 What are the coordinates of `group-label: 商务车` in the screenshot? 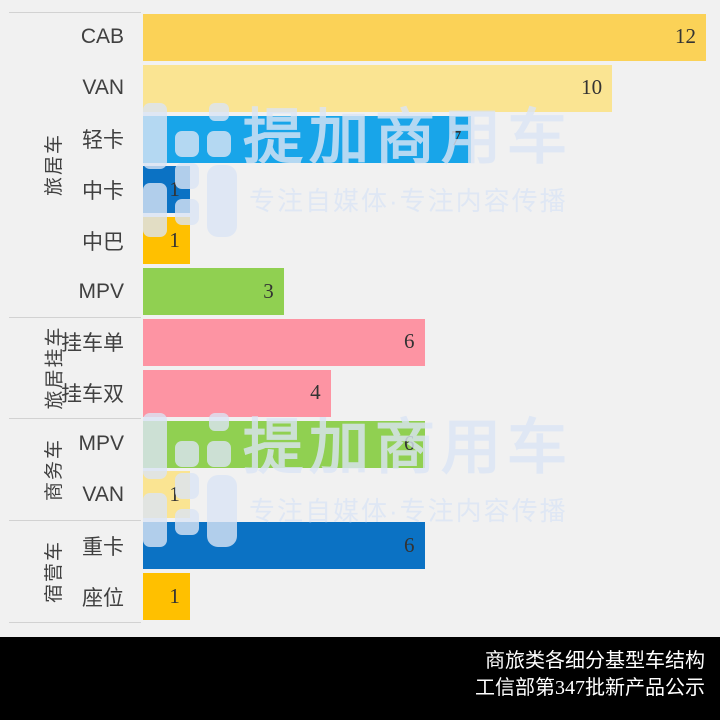 It's located at (53, 470).